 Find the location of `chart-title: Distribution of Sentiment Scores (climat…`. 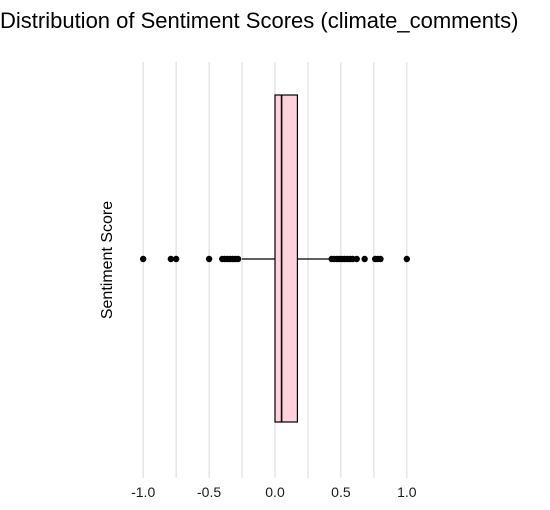

chart-title: Distribution of Sentiment Scores (climat… is located at coordinates (259, 20).